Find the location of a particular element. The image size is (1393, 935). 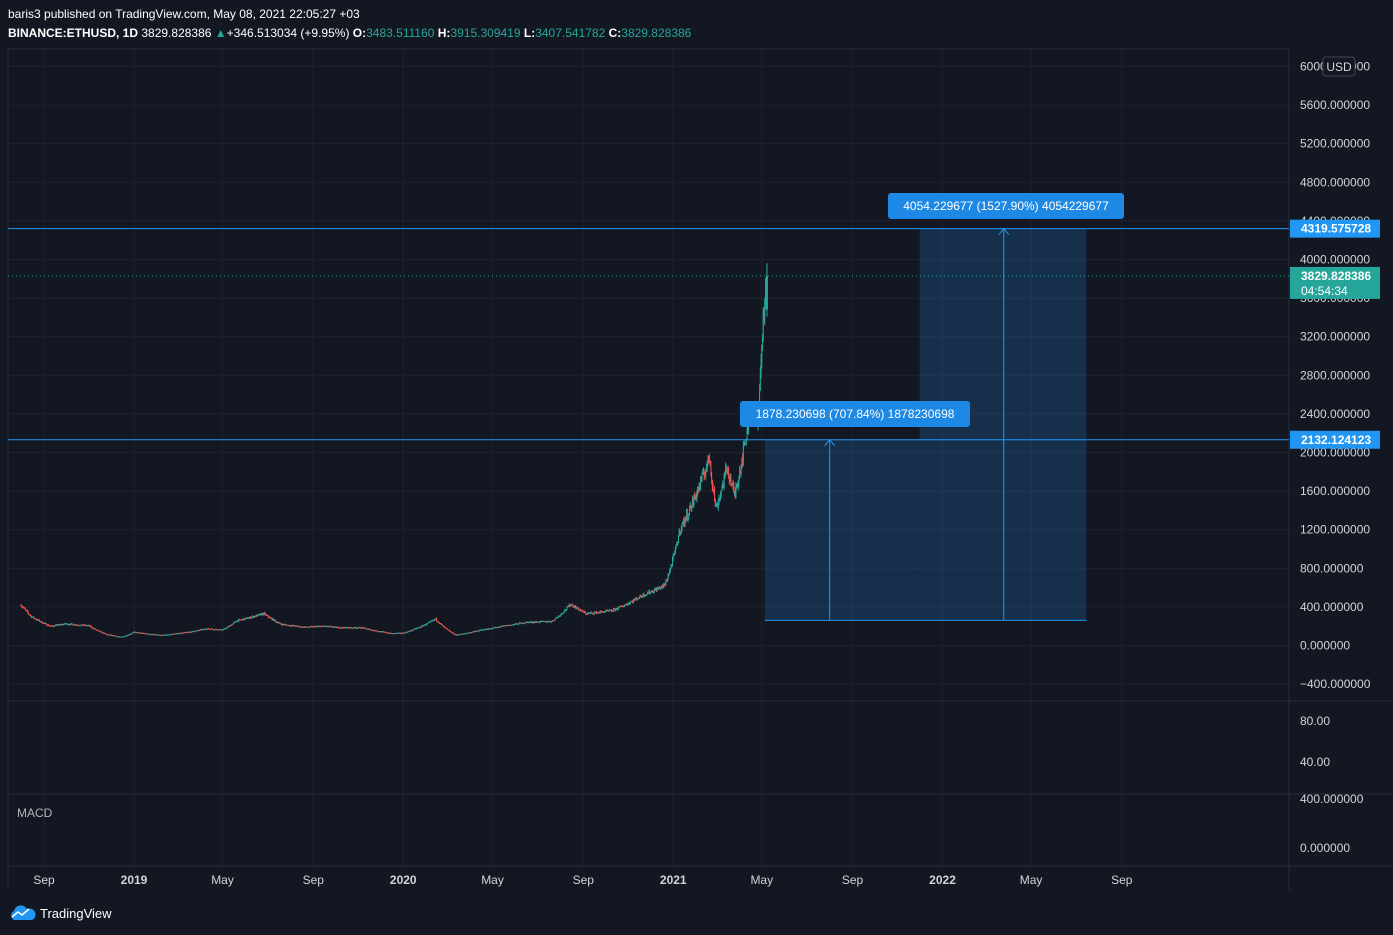

low-label: L: is located at coordinates (529, 33).